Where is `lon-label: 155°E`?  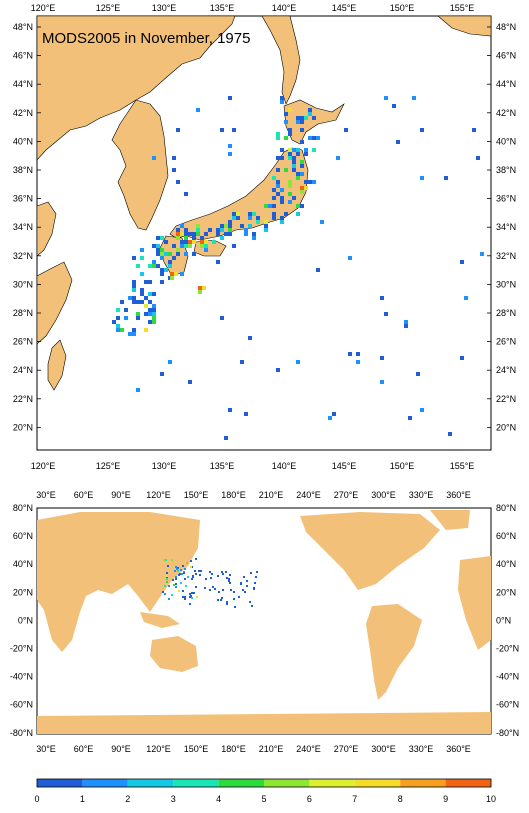
lon-label: 155°E is located at coordinates (462, 8).